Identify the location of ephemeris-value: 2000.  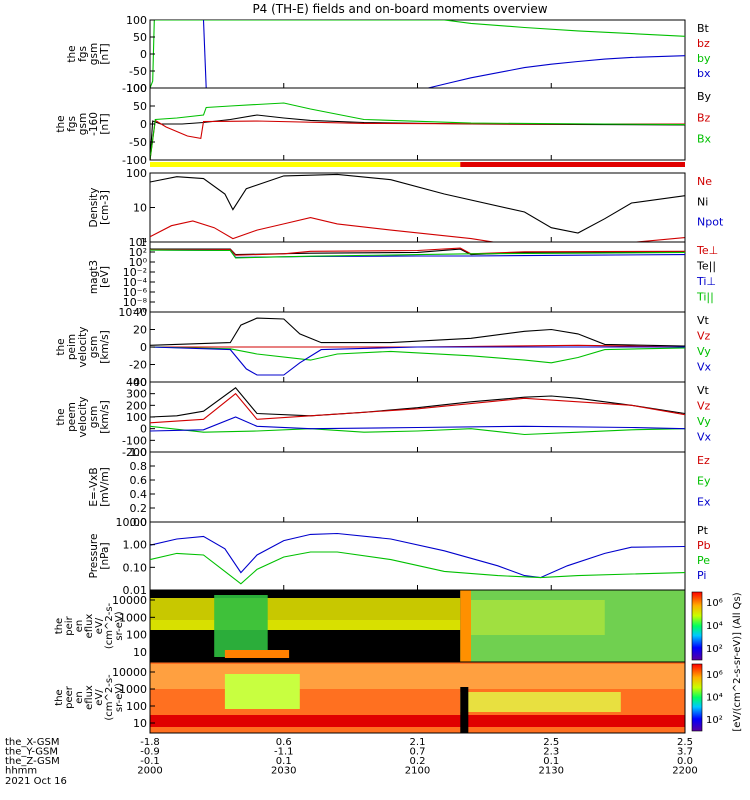
(149, 771).